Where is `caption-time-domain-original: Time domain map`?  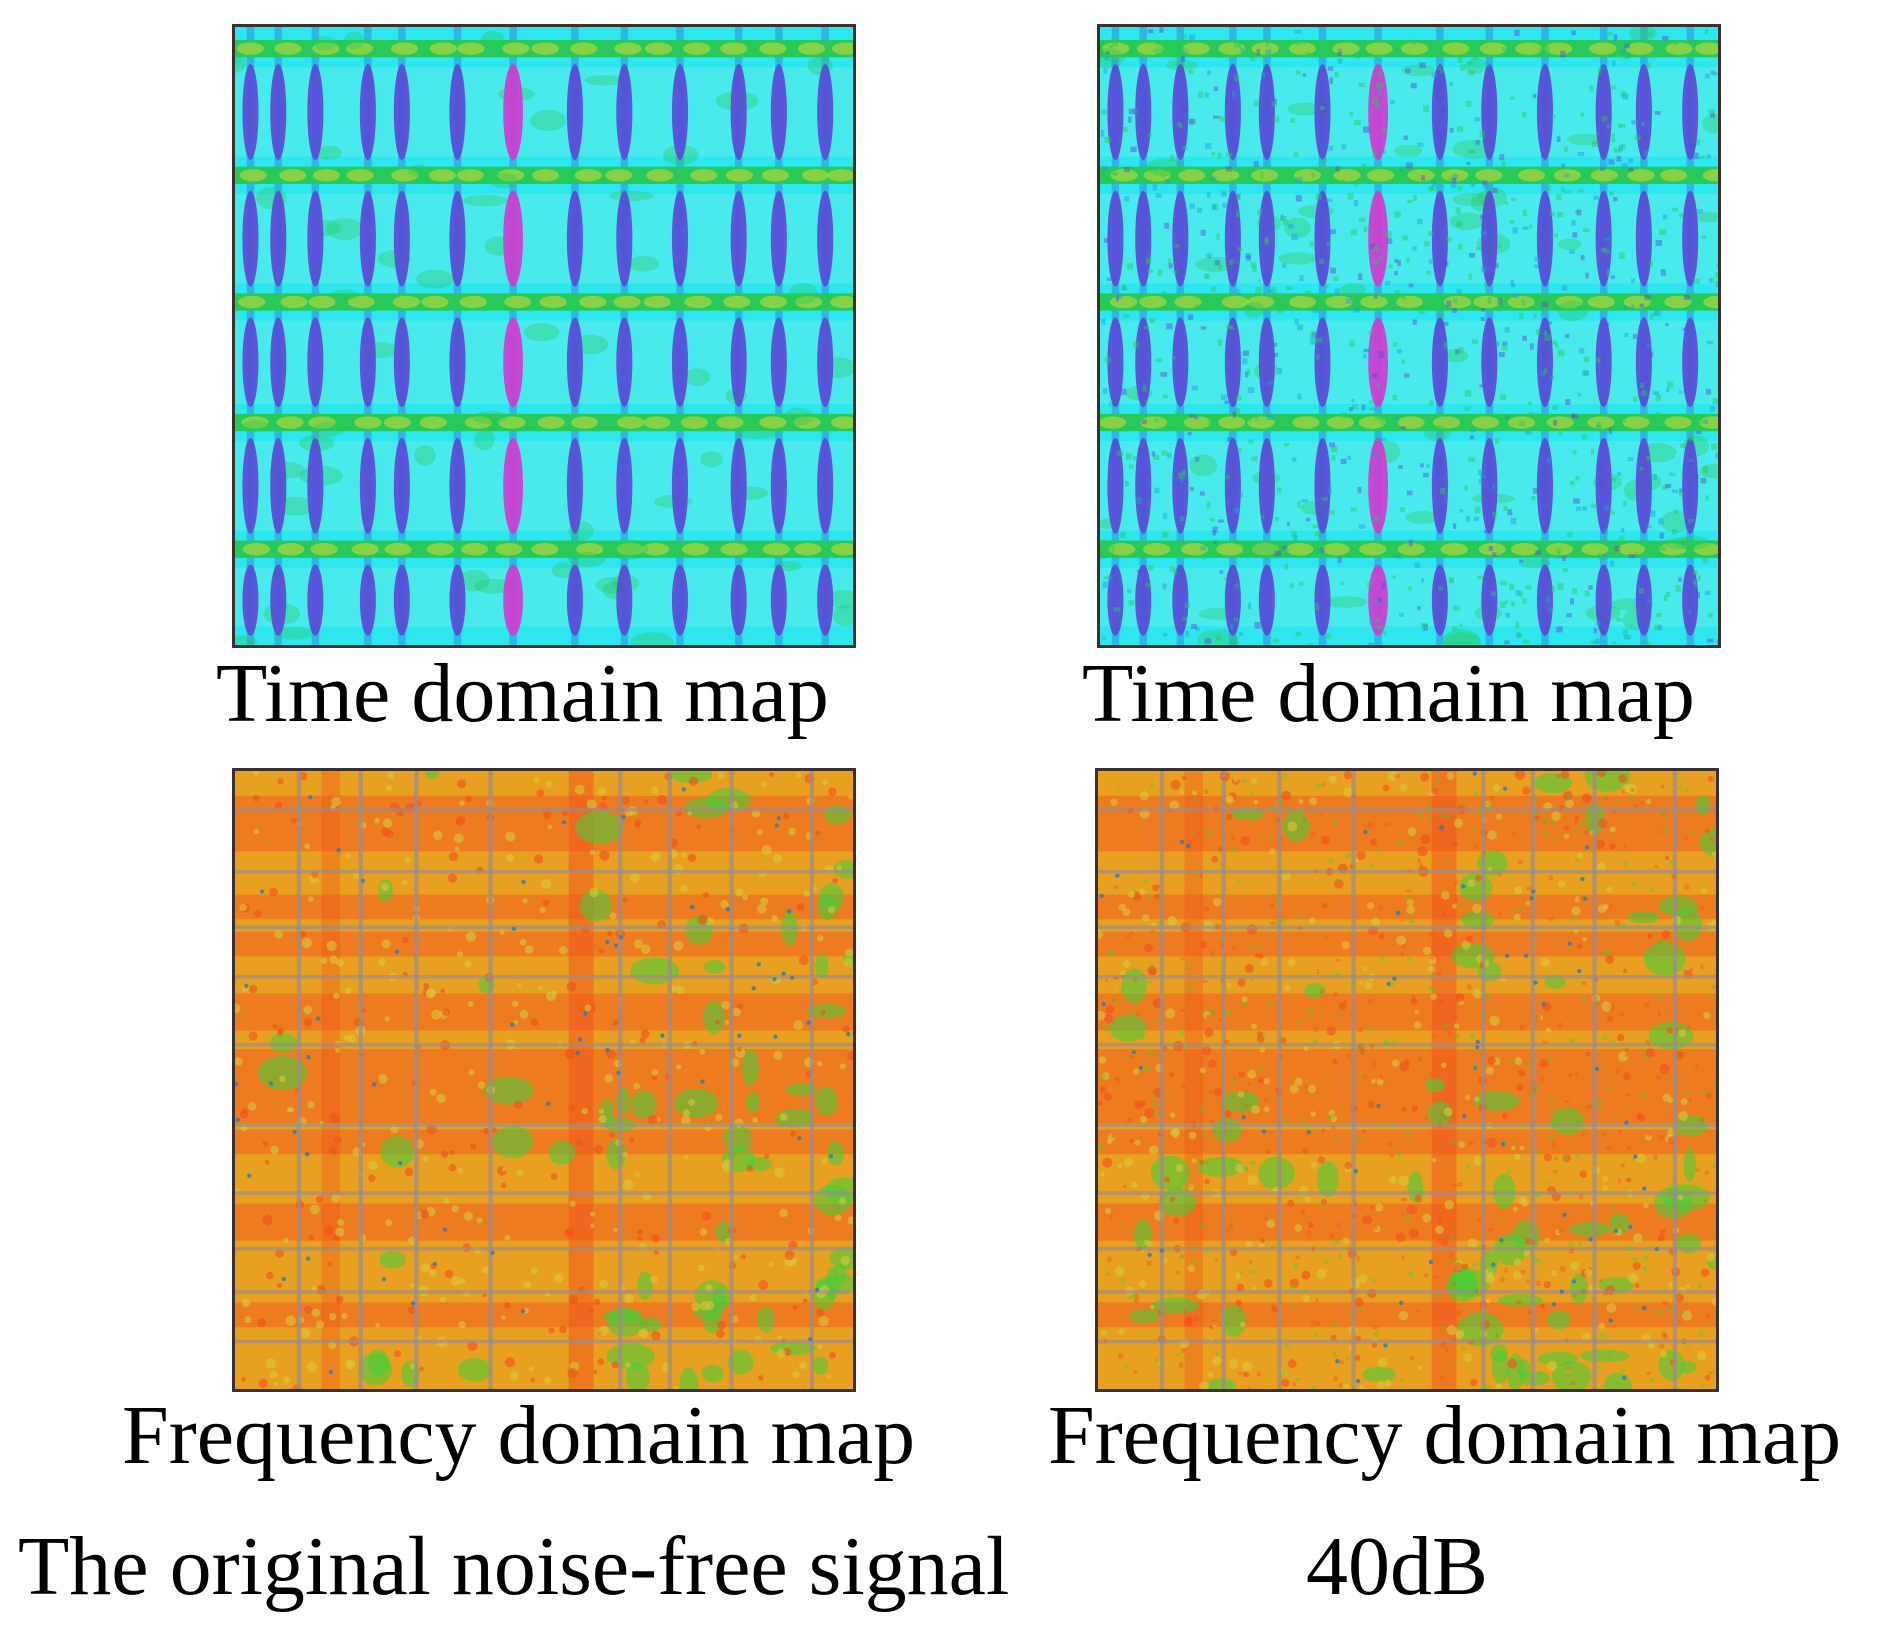
caption-time-domain-original: Time domain map is located at coordinates (522, 693).